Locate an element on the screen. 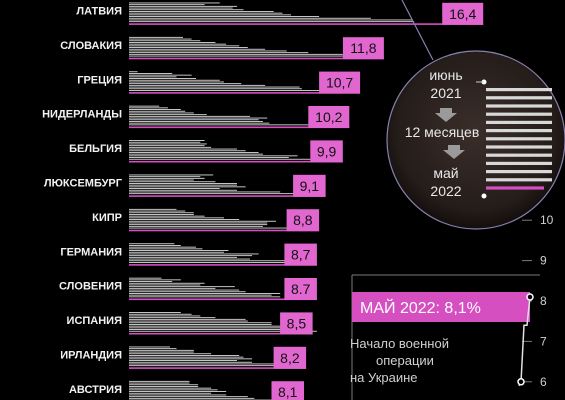 The image size is (565, 400). legend-mini-bars is located at coordinates (519, 139).